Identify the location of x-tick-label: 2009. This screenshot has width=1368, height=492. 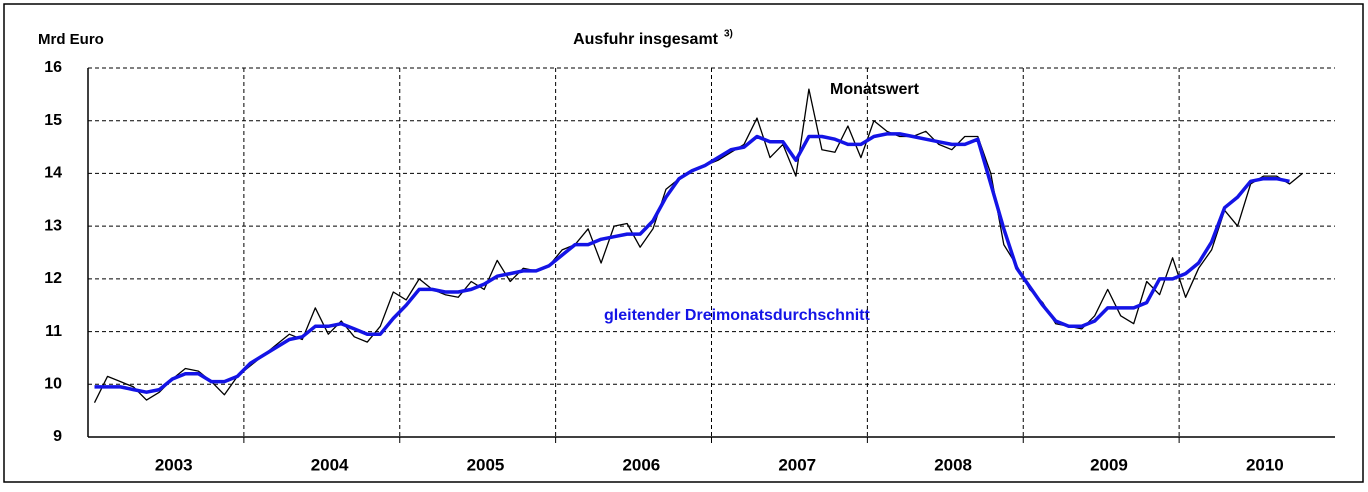
(1109, 464).